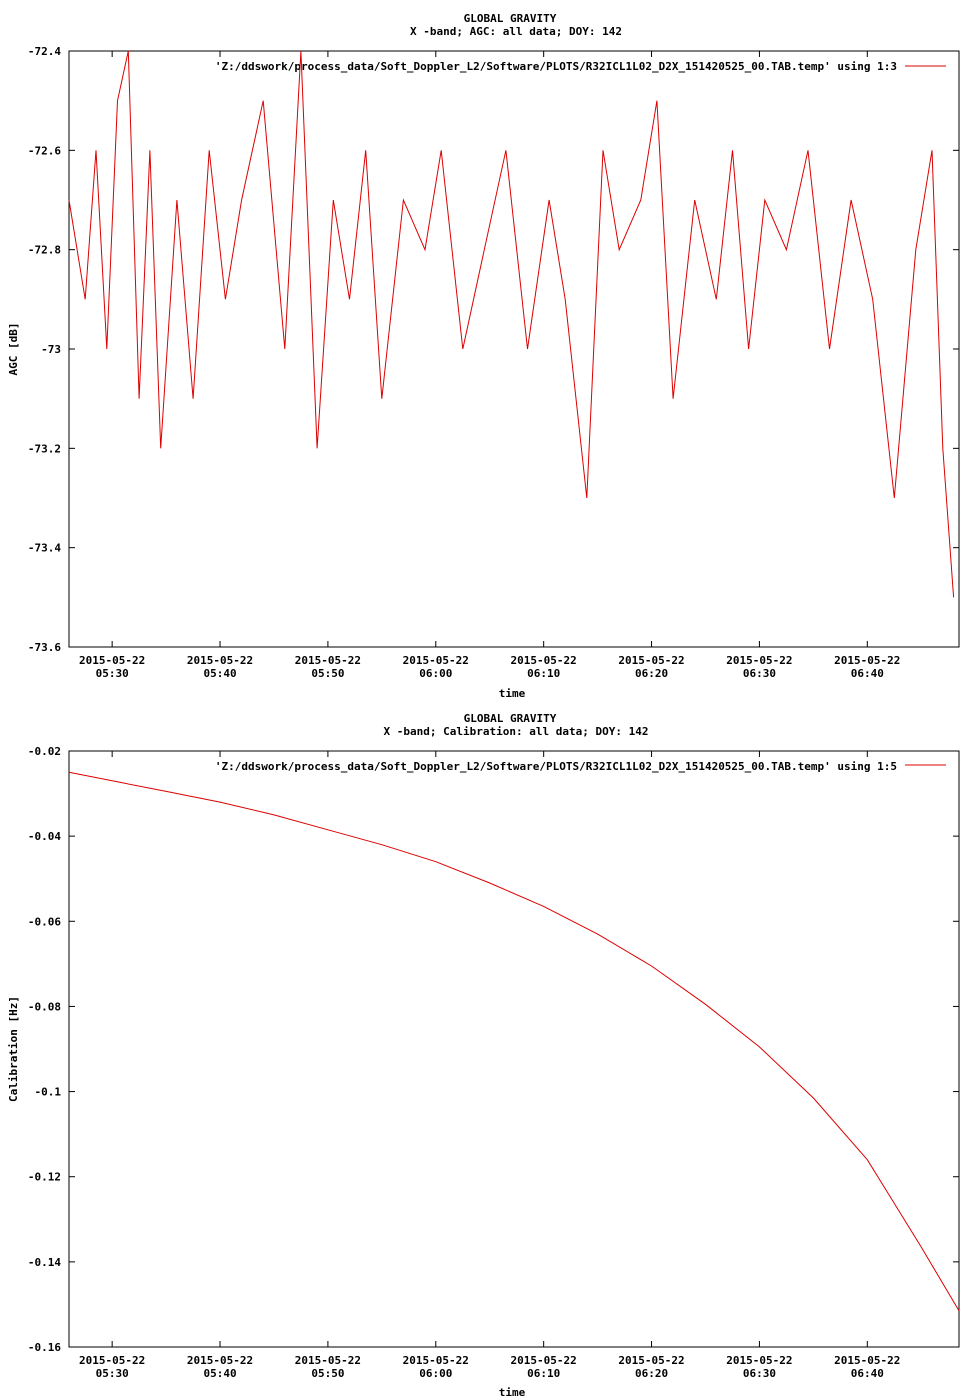 This screenshot has width=980, height=1400. What do you see at coordinates (51, 349) in the screenshot?
I see `y-tick-label: -73` at bounding box center [51, 349].